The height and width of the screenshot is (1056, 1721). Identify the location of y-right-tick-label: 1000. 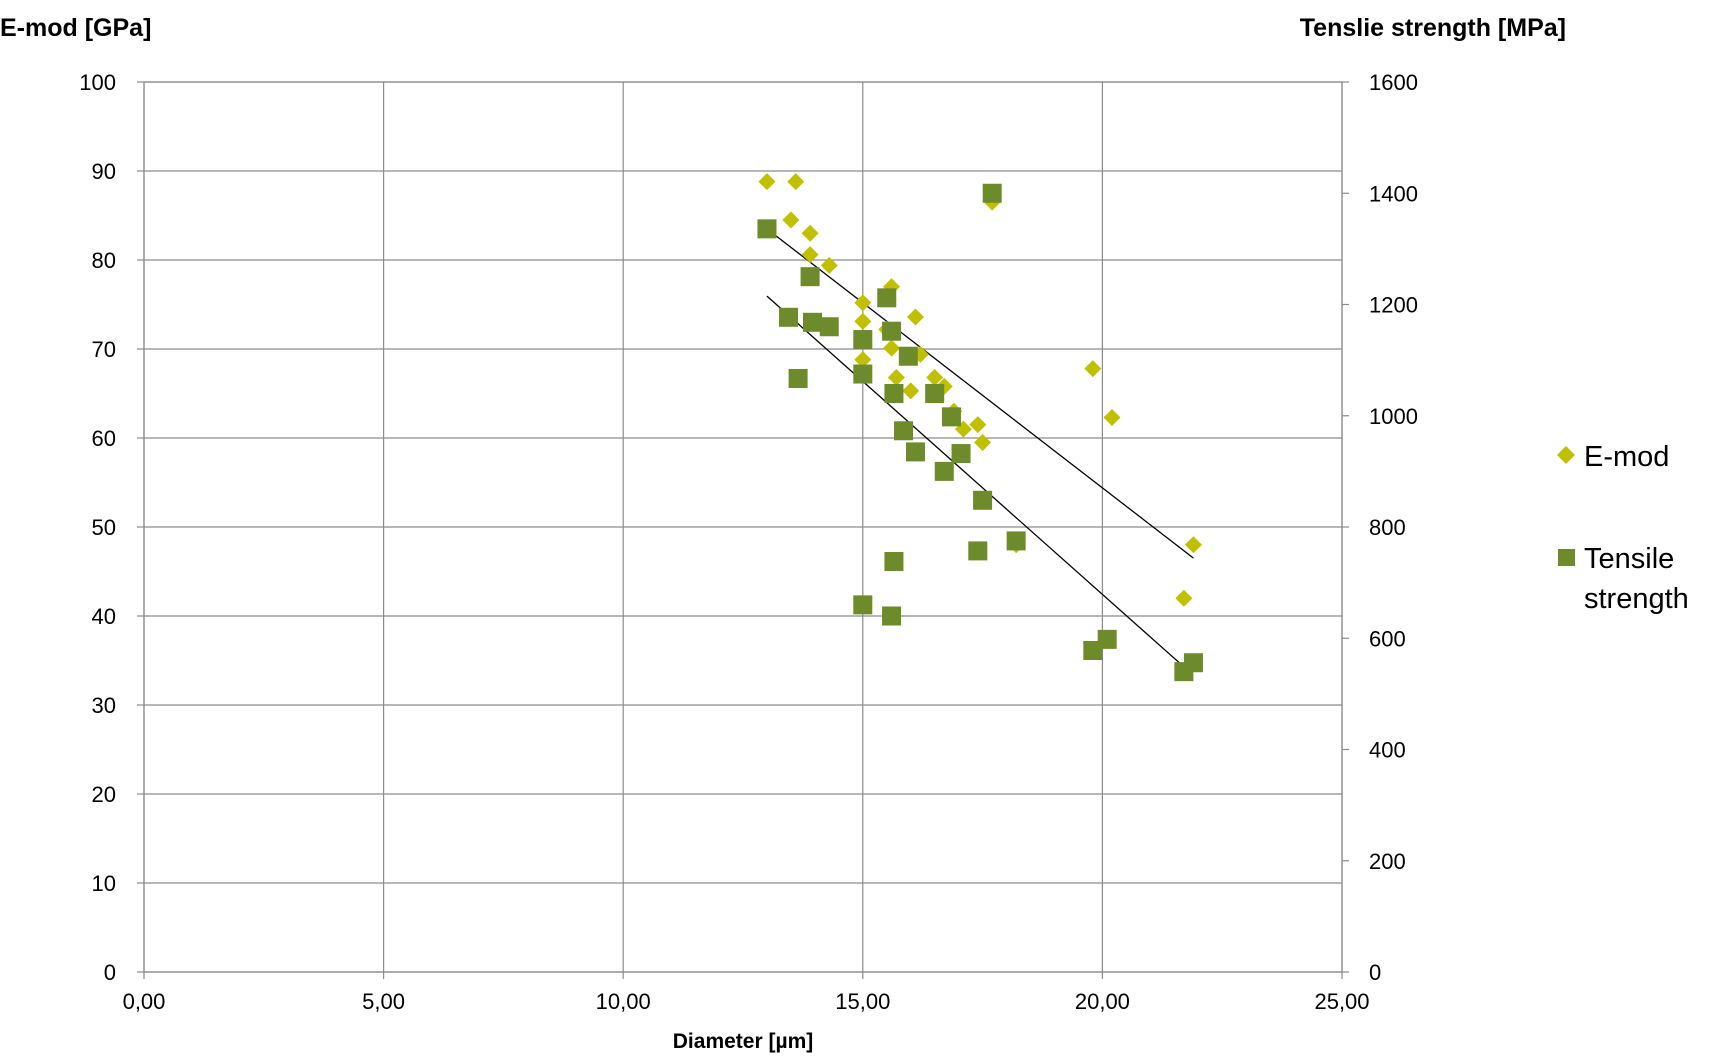
(1393, 416).